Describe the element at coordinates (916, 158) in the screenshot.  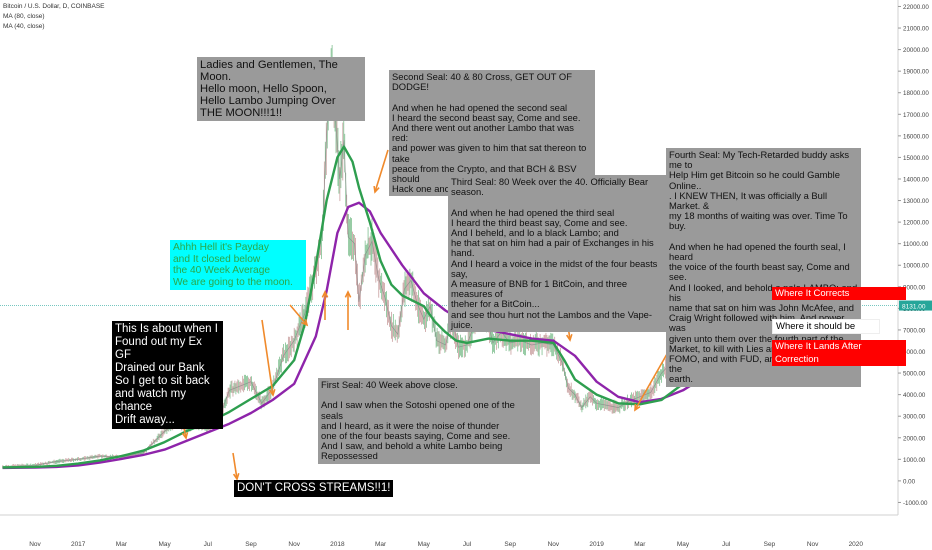
I see `y-tick-label: 15000.00` at that location.